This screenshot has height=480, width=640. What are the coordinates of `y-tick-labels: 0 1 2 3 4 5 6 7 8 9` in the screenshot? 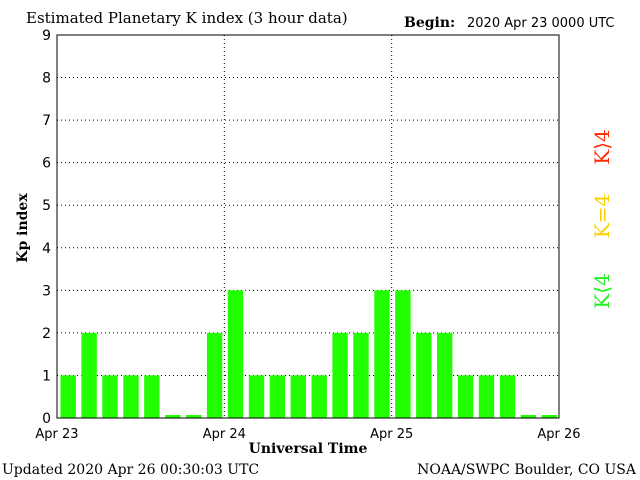 It's located at (46, 227).